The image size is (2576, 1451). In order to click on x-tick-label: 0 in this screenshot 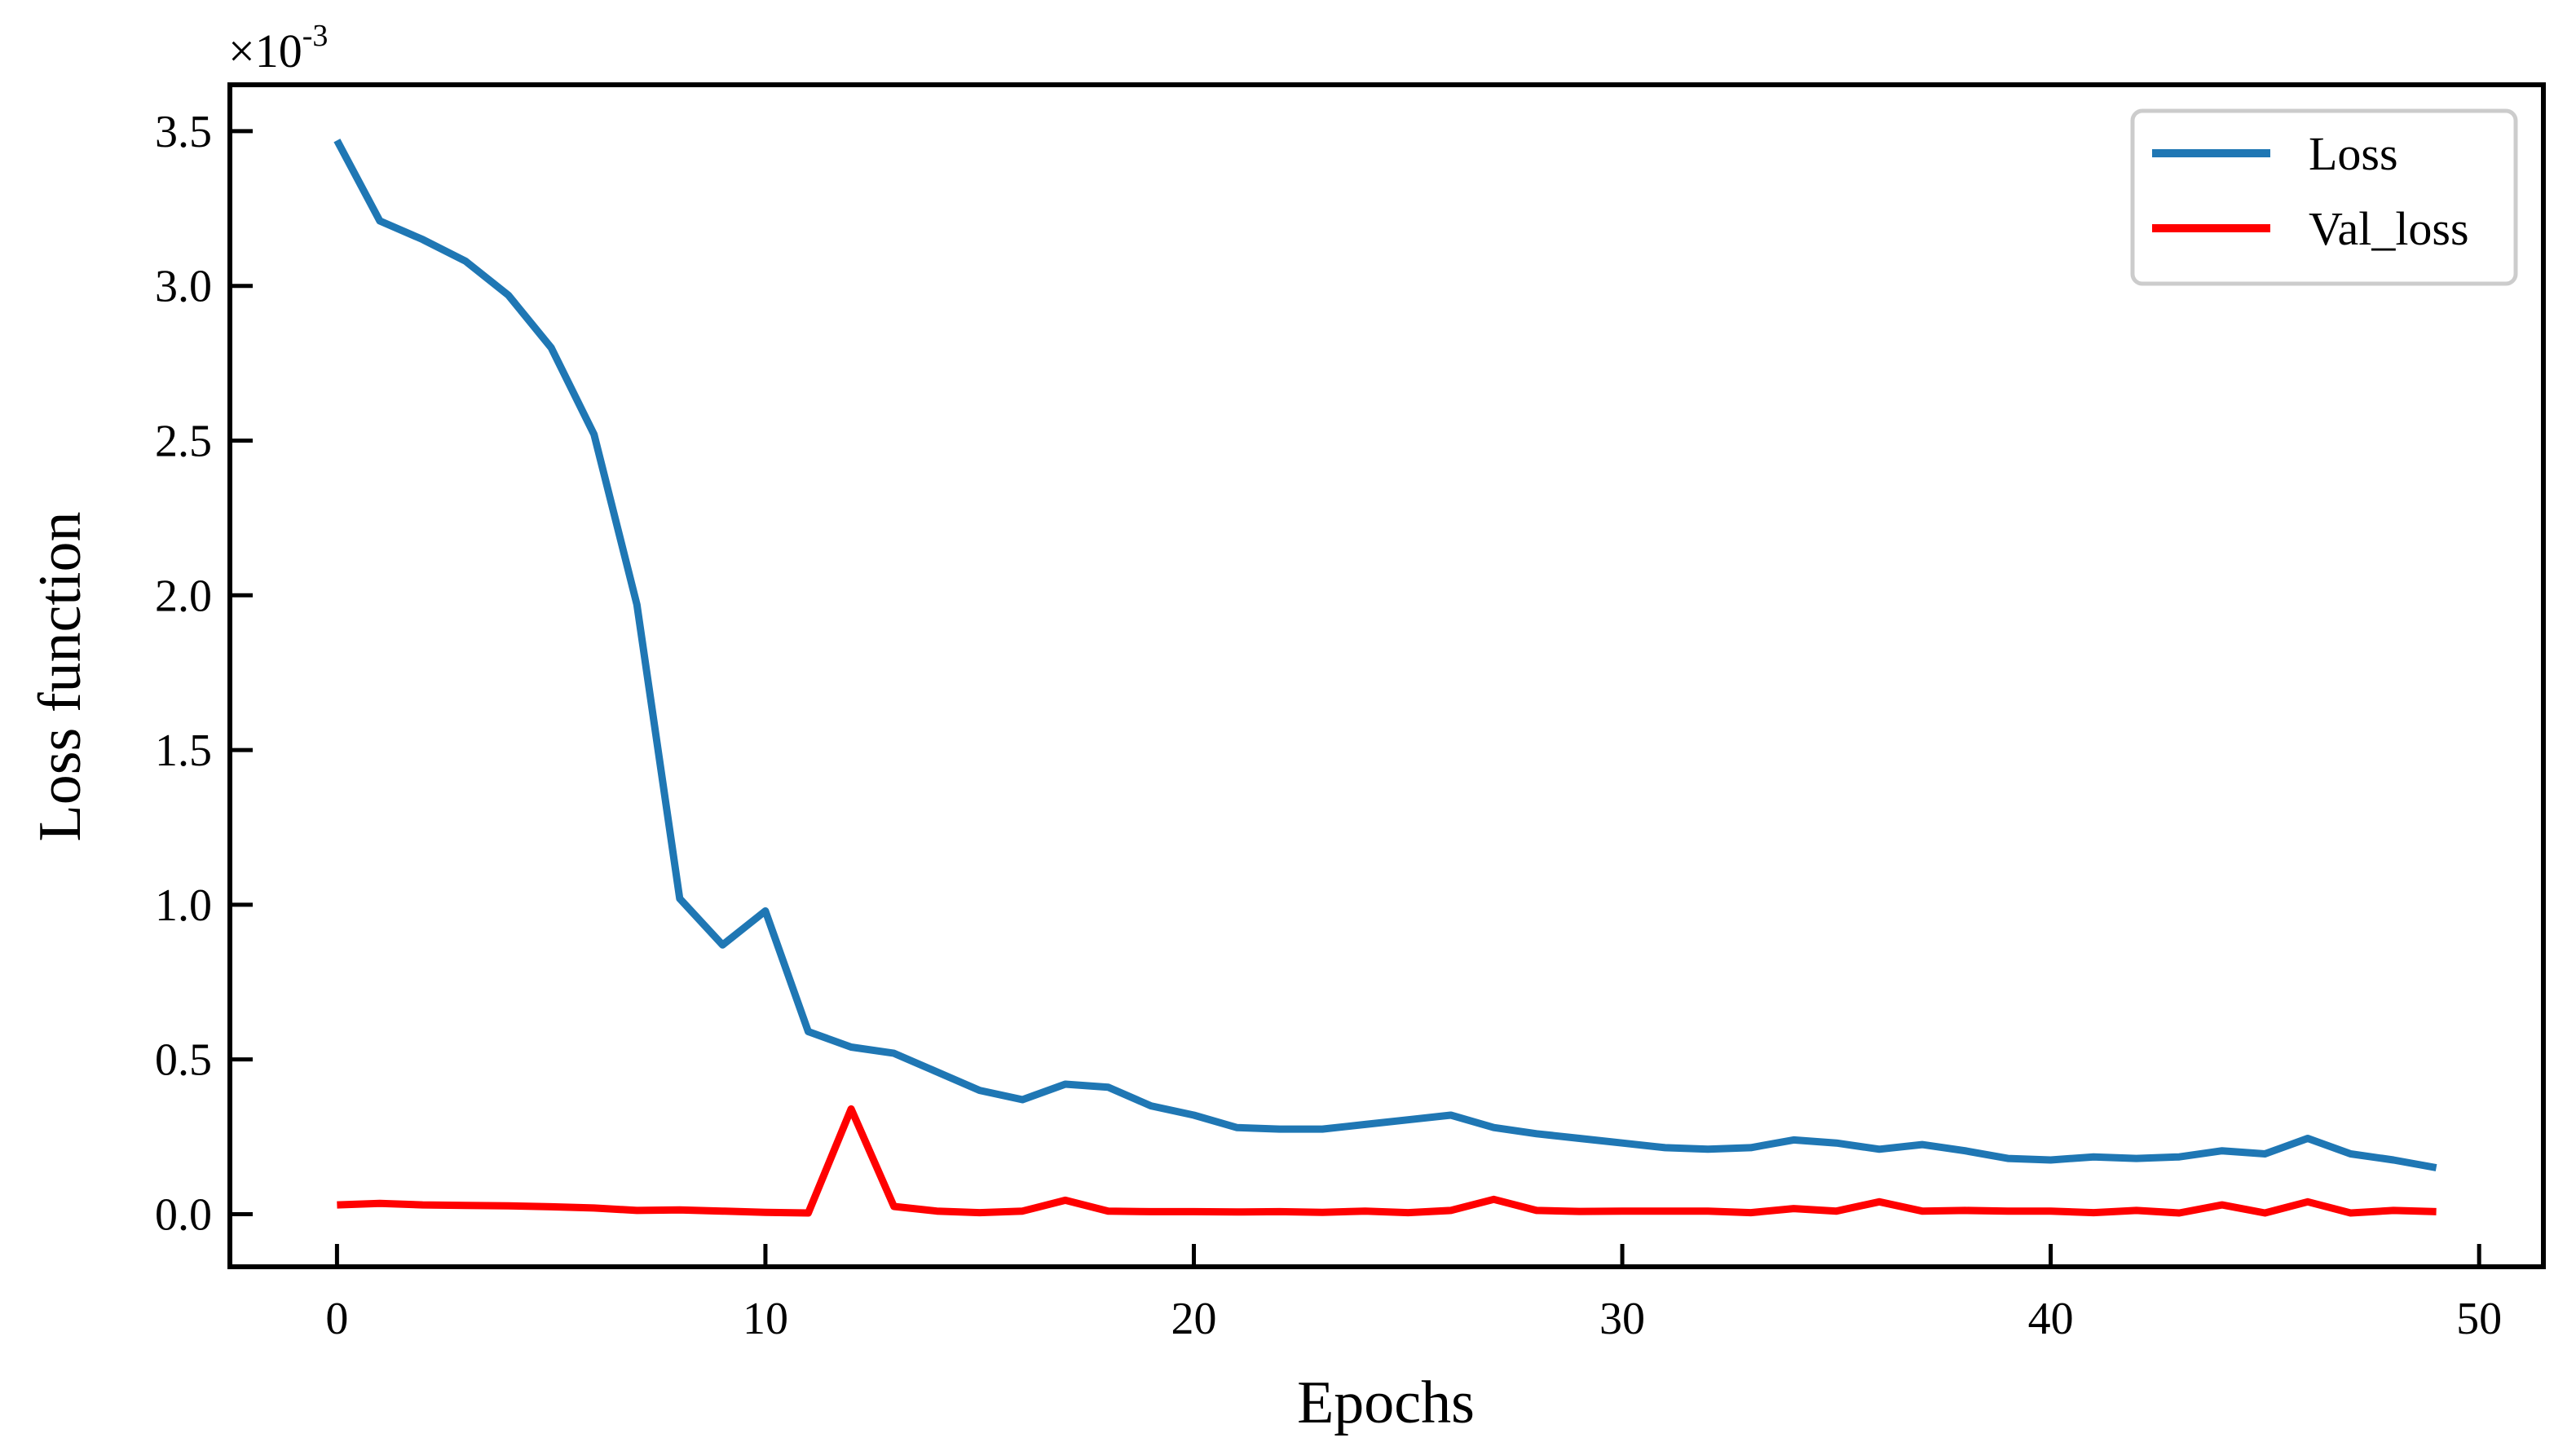, I will do `click(336, 1319)`.